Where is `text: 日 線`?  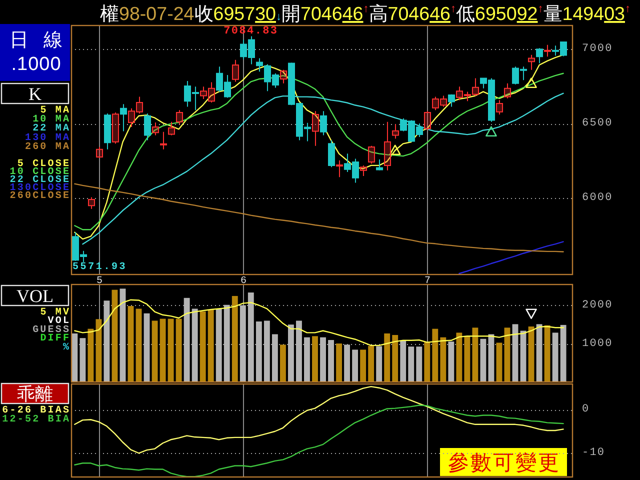
text: 日 線 is located at coordinates (38, 40).